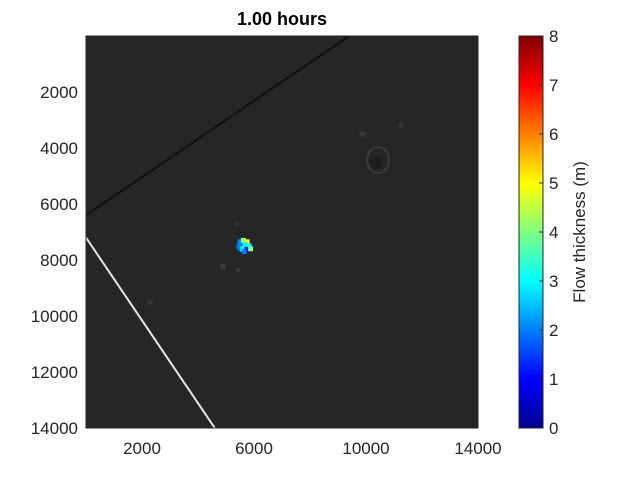  I want to click on colorbar-tick-label: 3, so click(553, 281).